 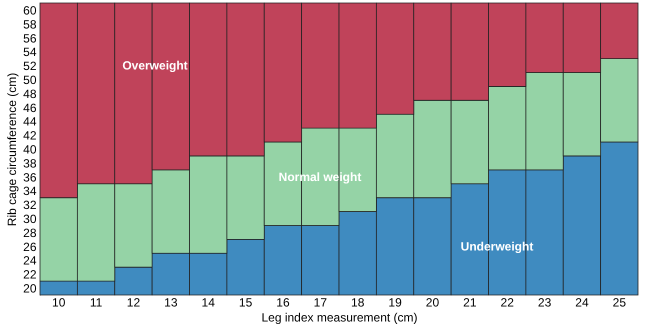 What do you see at coordinates (283, 303) in the screenshot?
I see `x-tick-label: 16` at bounding box center [283, 303].